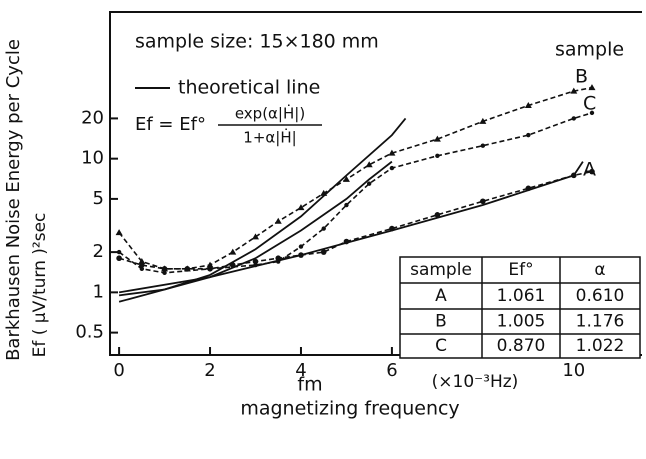 This screenshot has height=459, width=646. I want to click on y-tick-label: 10, so click(92, 158).